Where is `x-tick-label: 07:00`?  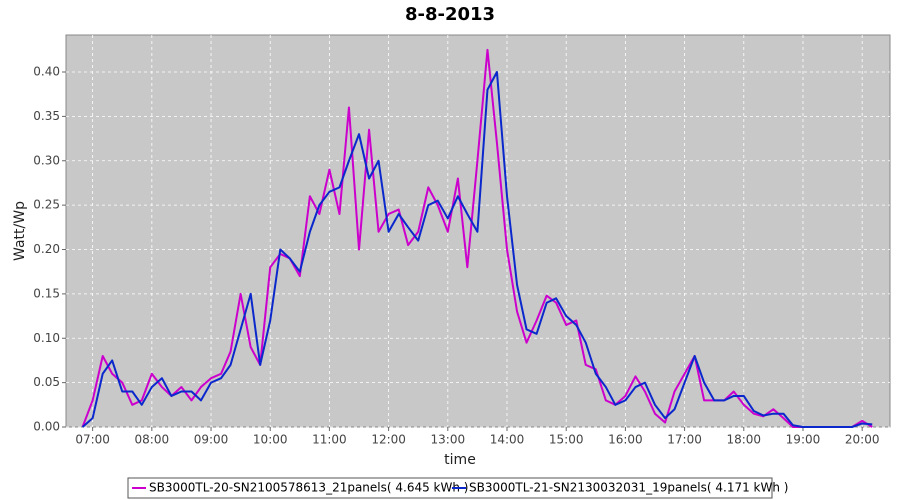 x-tick-label: 07:00 is located at coordinates (92, 440).